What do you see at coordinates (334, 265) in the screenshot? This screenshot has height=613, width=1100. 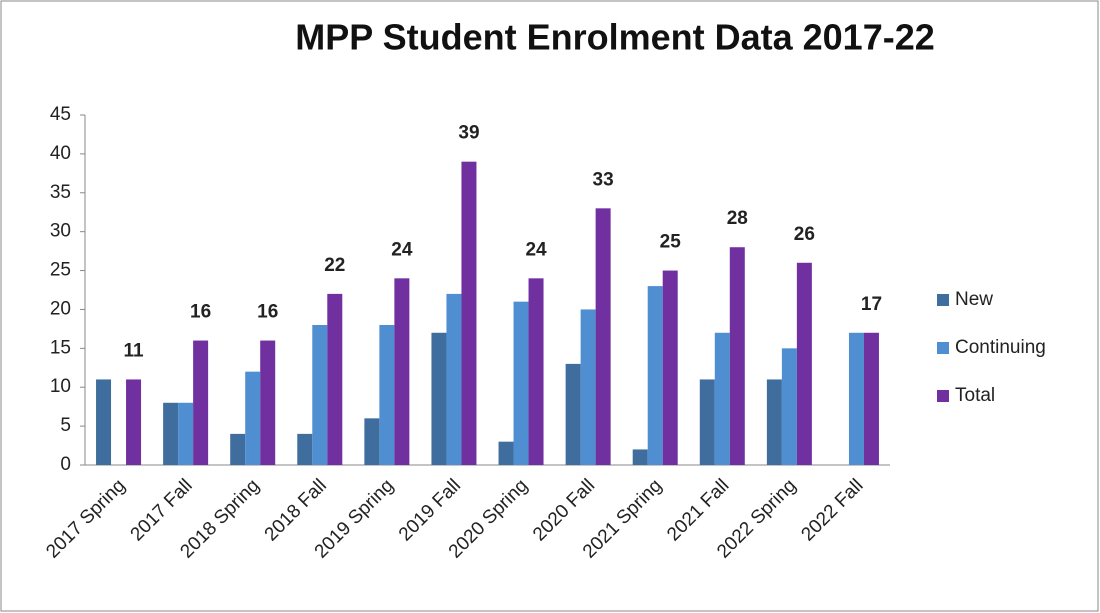 I see `data-label: 22` at bounding box center [334, 265].